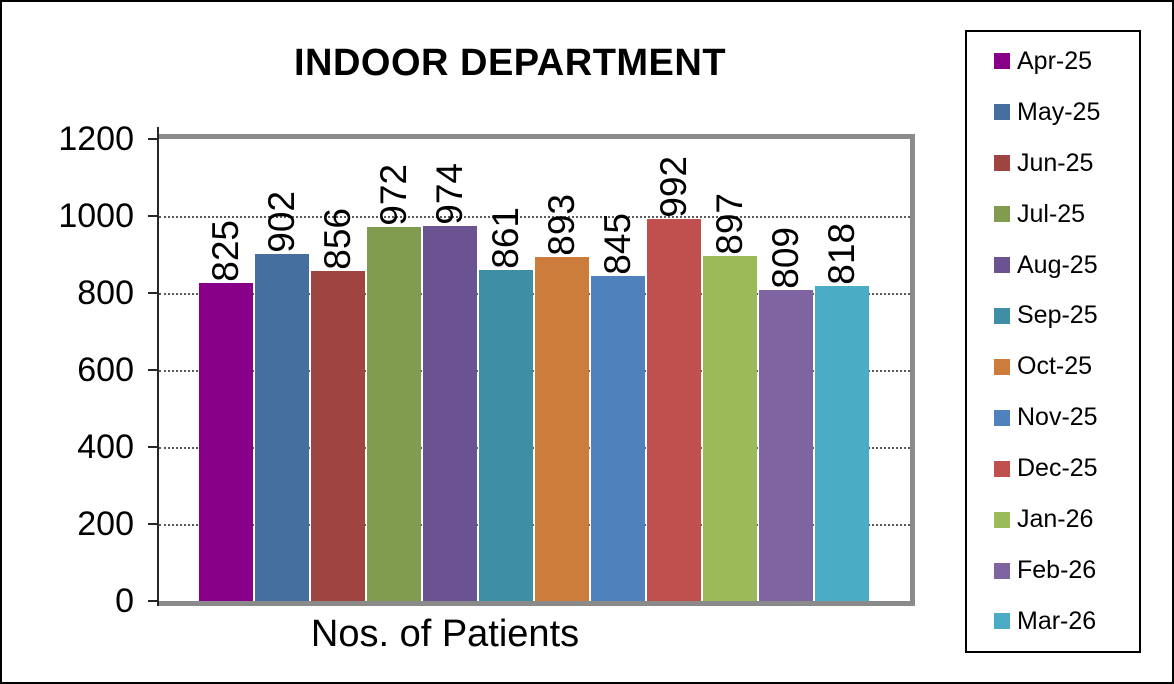 The height and width of the screenshot is (684, 1174). I want to click on legend-item-Sep-25: Sep-25, so click(1064, 315).